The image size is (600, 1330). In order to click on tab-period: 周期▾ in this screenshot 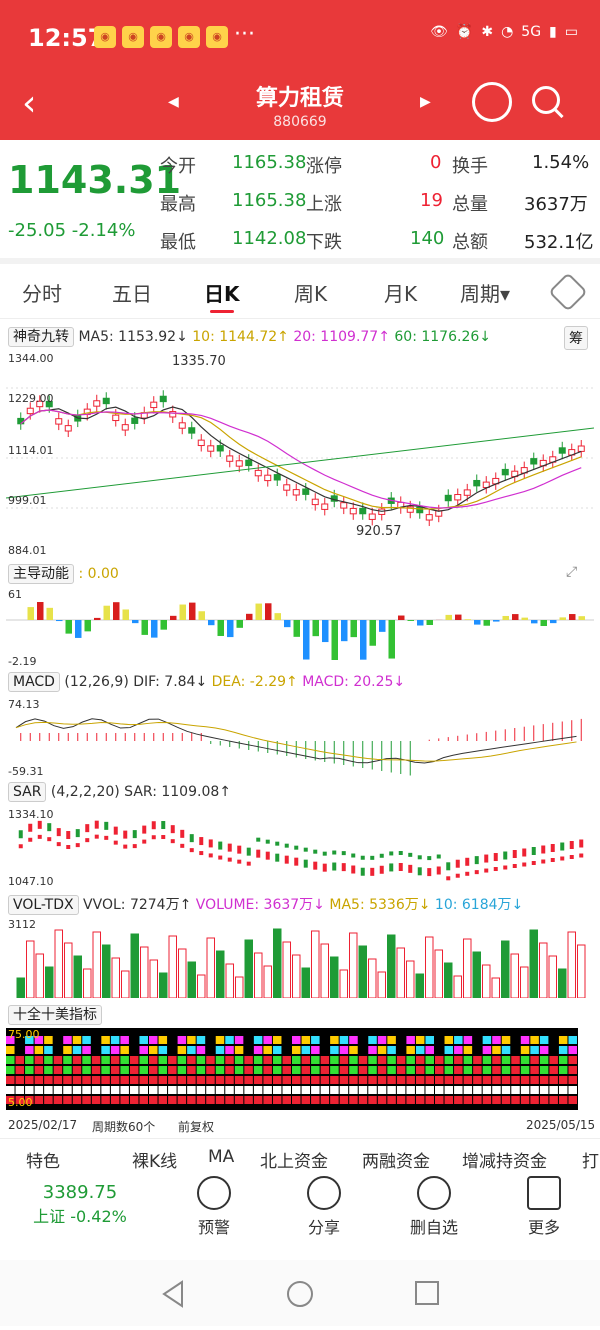, I will do `click(485, 292)`.